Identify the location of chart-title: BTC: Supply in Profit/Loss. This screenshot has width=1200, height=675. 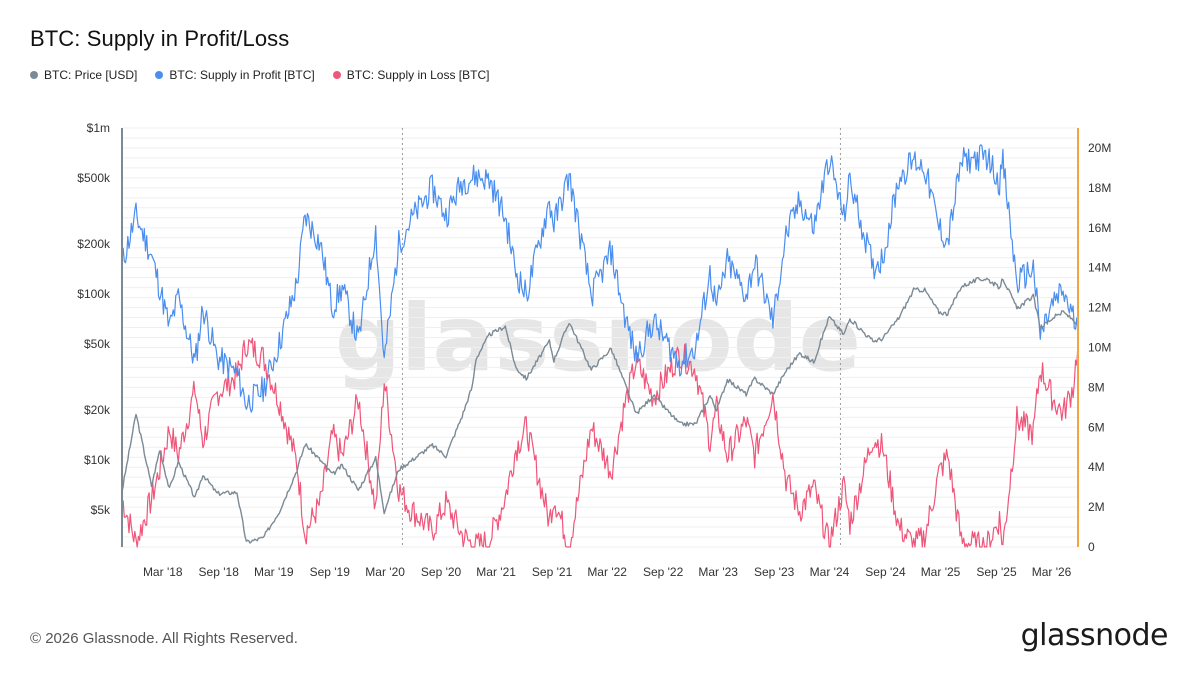
(160, 38).